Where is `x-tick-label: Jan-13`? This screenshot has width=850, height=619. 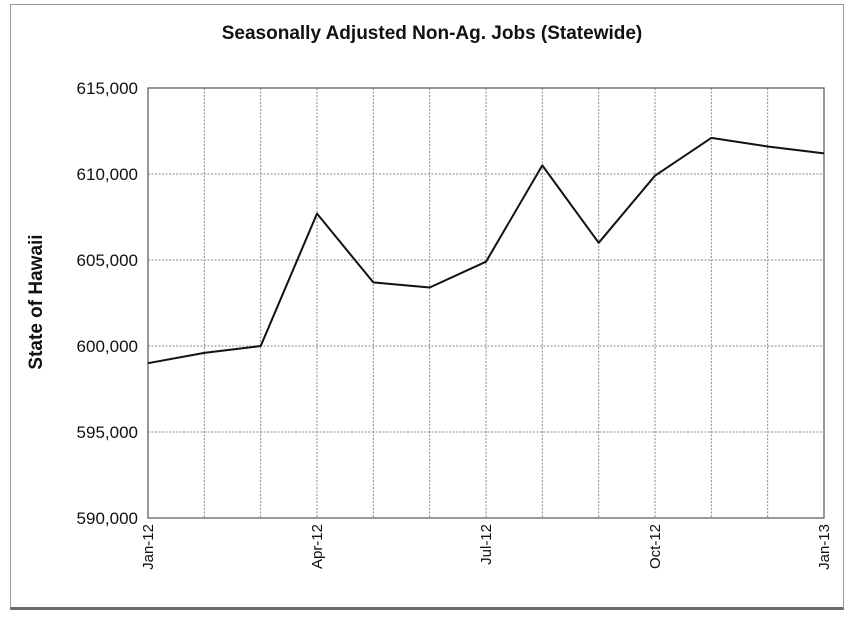 x-tick-label: Jan-13 is located at coordinates (824, 547).